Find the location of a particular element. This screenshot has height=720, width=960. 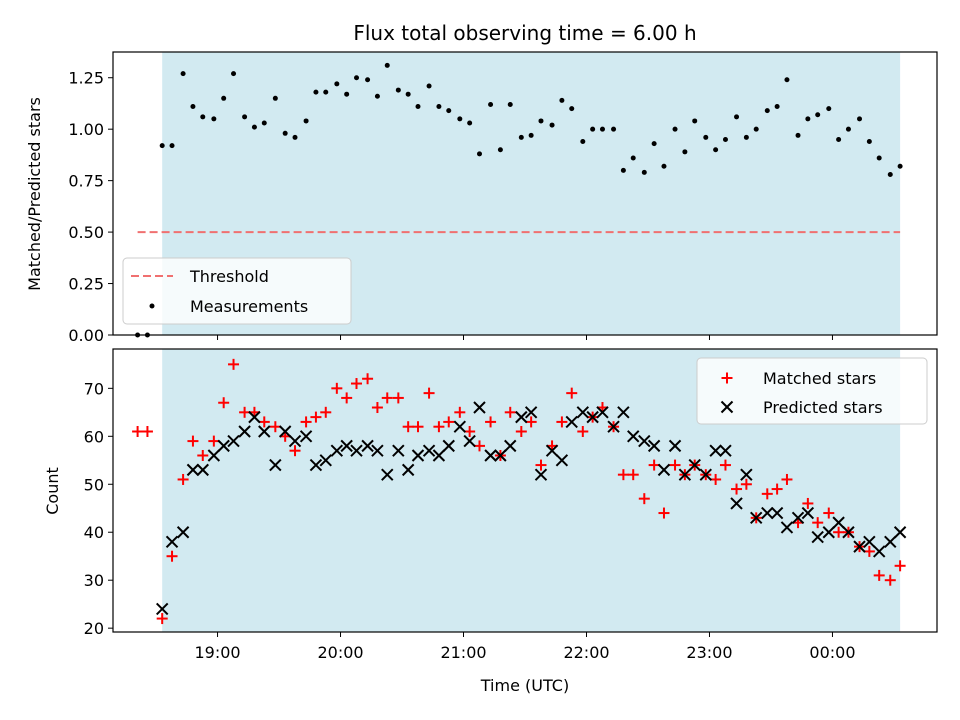

bottom-y-tick-label: 70 is located at coordinates (94, 388).